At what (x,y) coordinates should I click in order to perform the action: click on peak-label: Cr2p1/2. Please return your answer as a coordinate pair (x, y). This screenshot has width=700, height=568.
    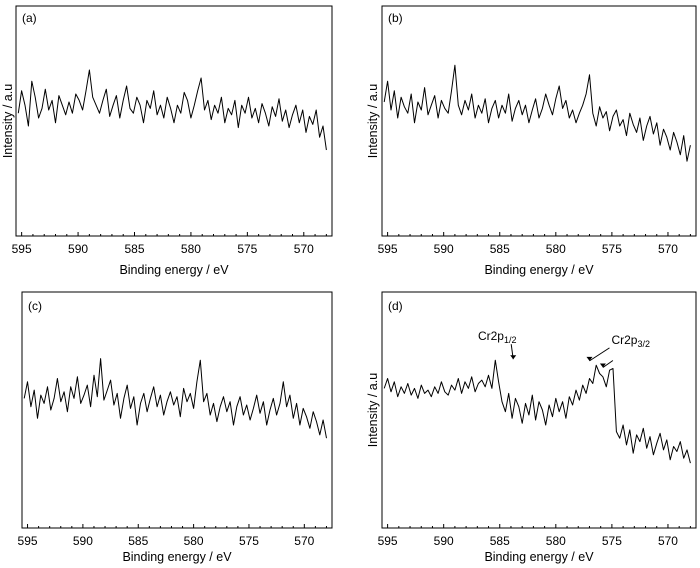
    Looking at the image, I should click on (497, 337).